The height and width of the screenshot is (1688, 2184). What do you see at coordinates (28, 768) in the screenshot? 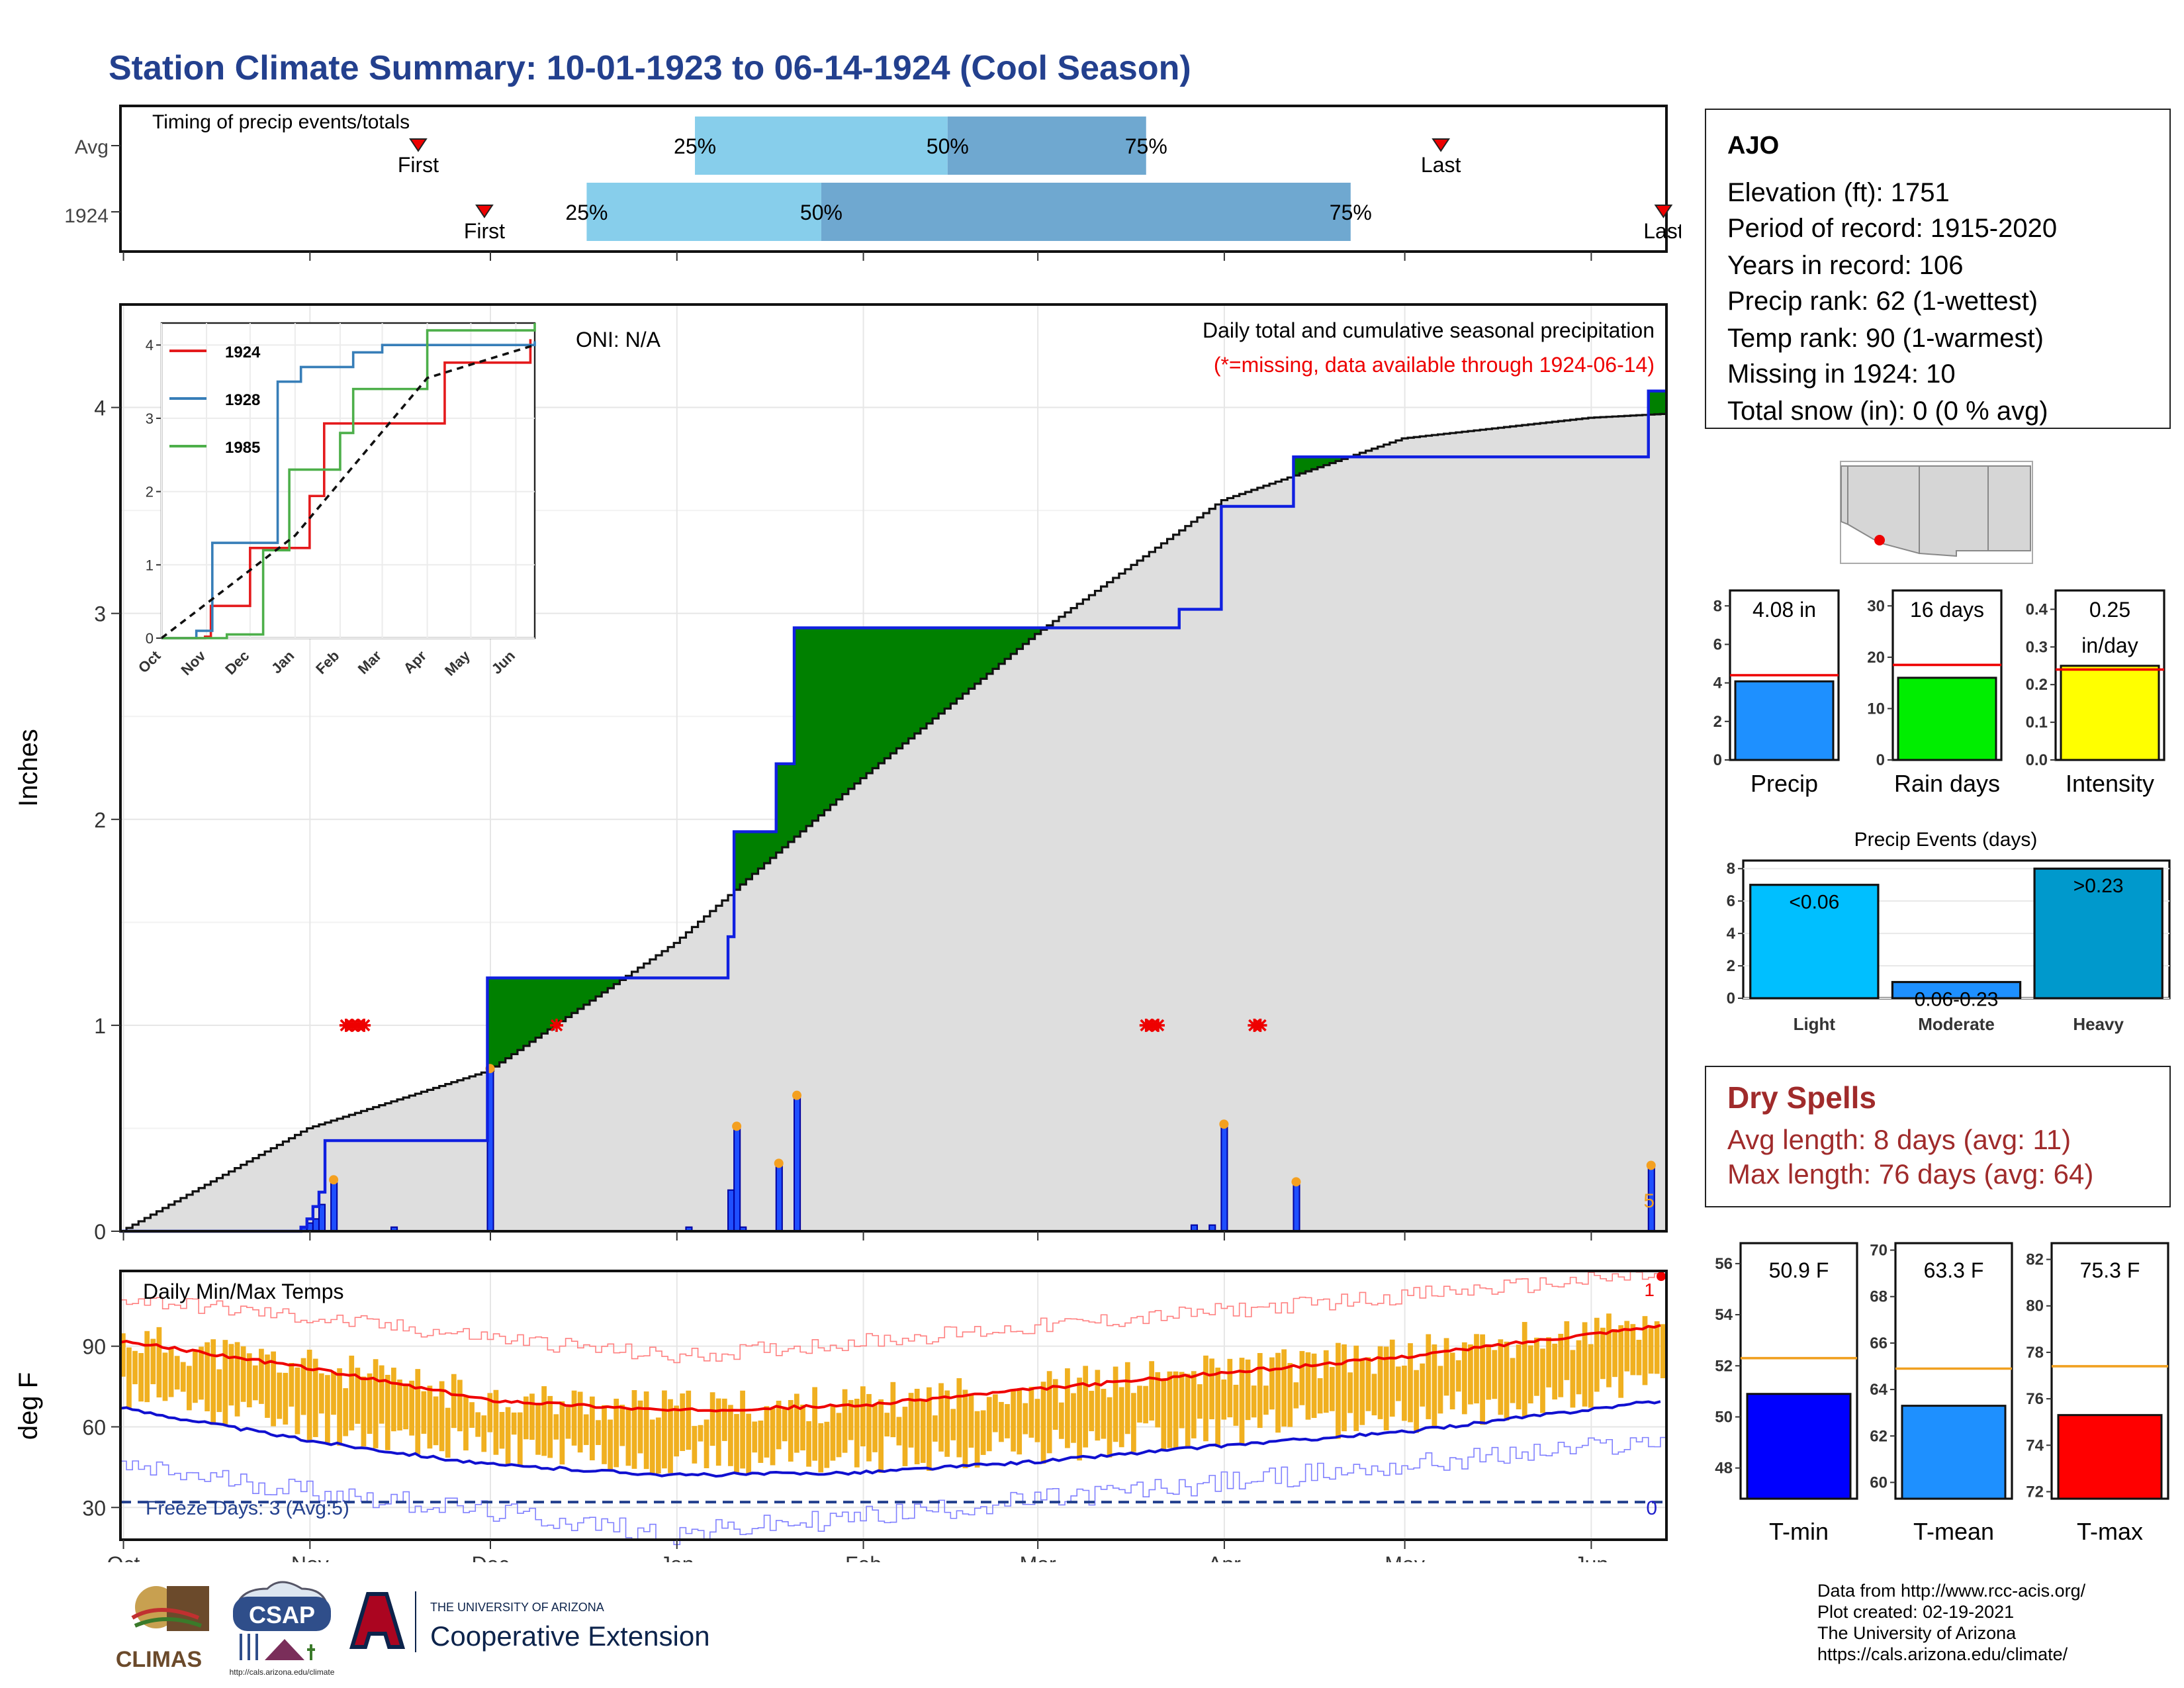
I see `precip-ylabel: Inches` at bounding box center [28, 768].